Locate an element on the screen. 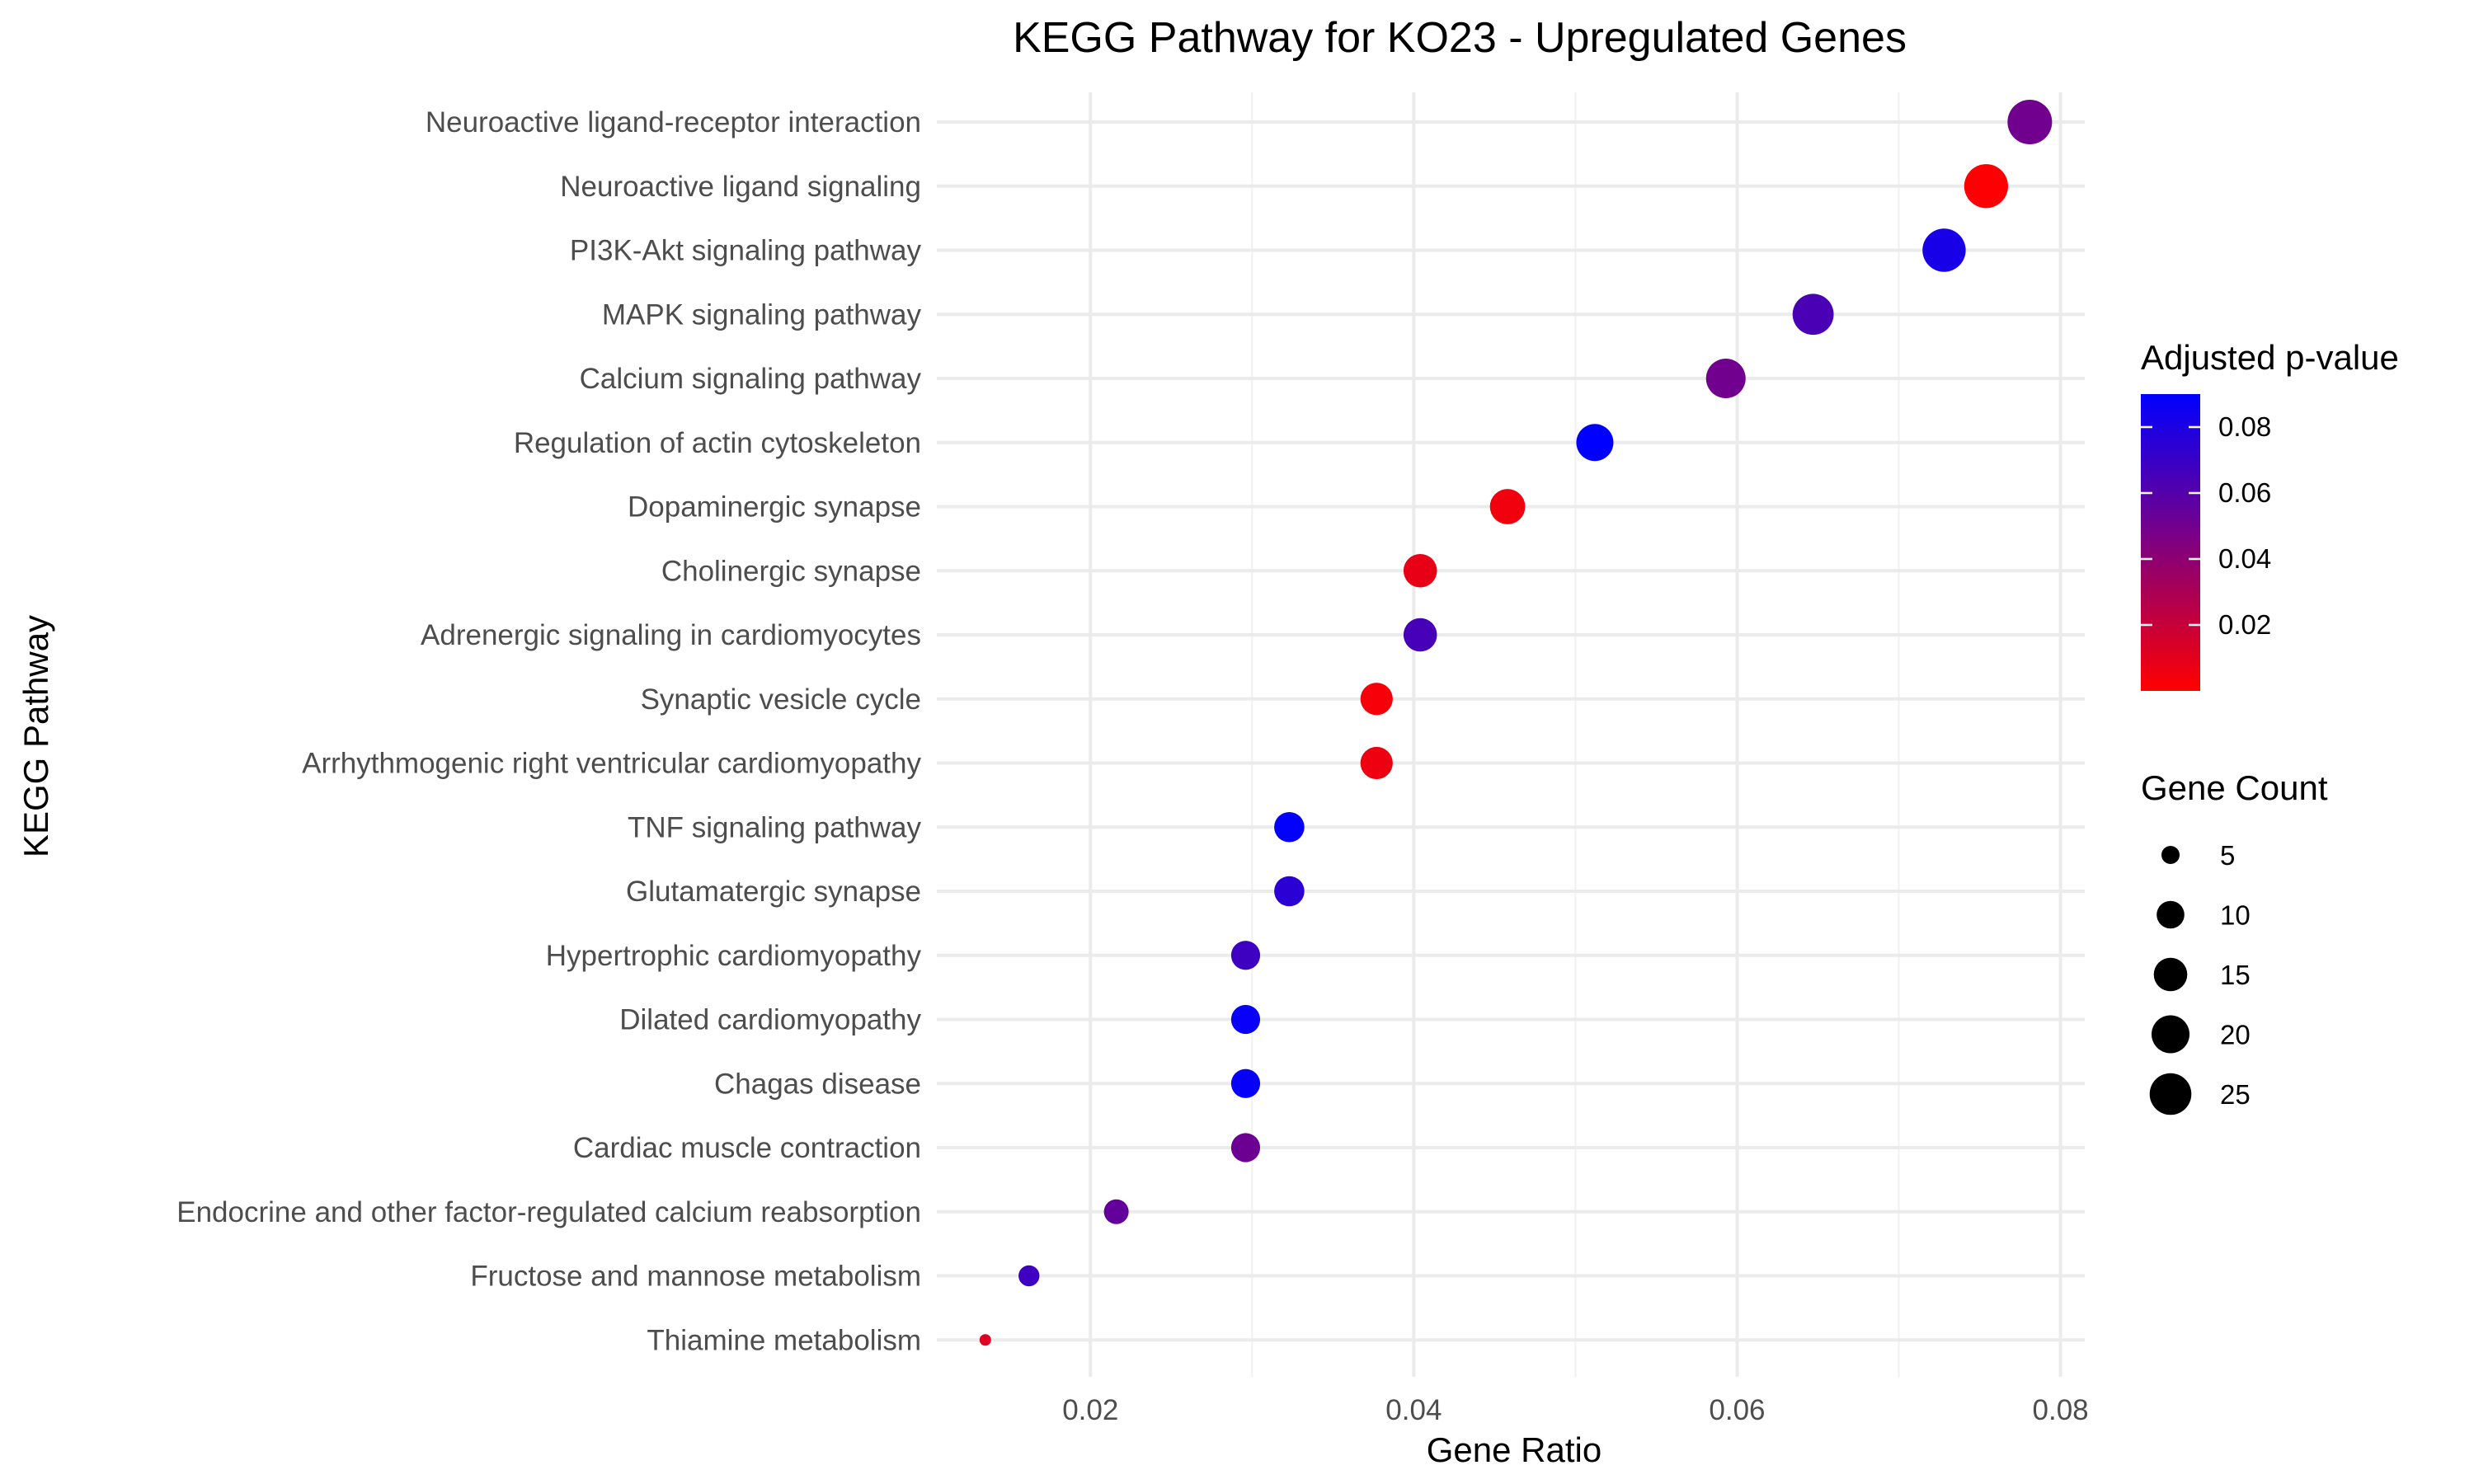  color-legend: Adjusted p-value 0.08 0.06 0.04 0.02 is located at coordinates (2270, 514).